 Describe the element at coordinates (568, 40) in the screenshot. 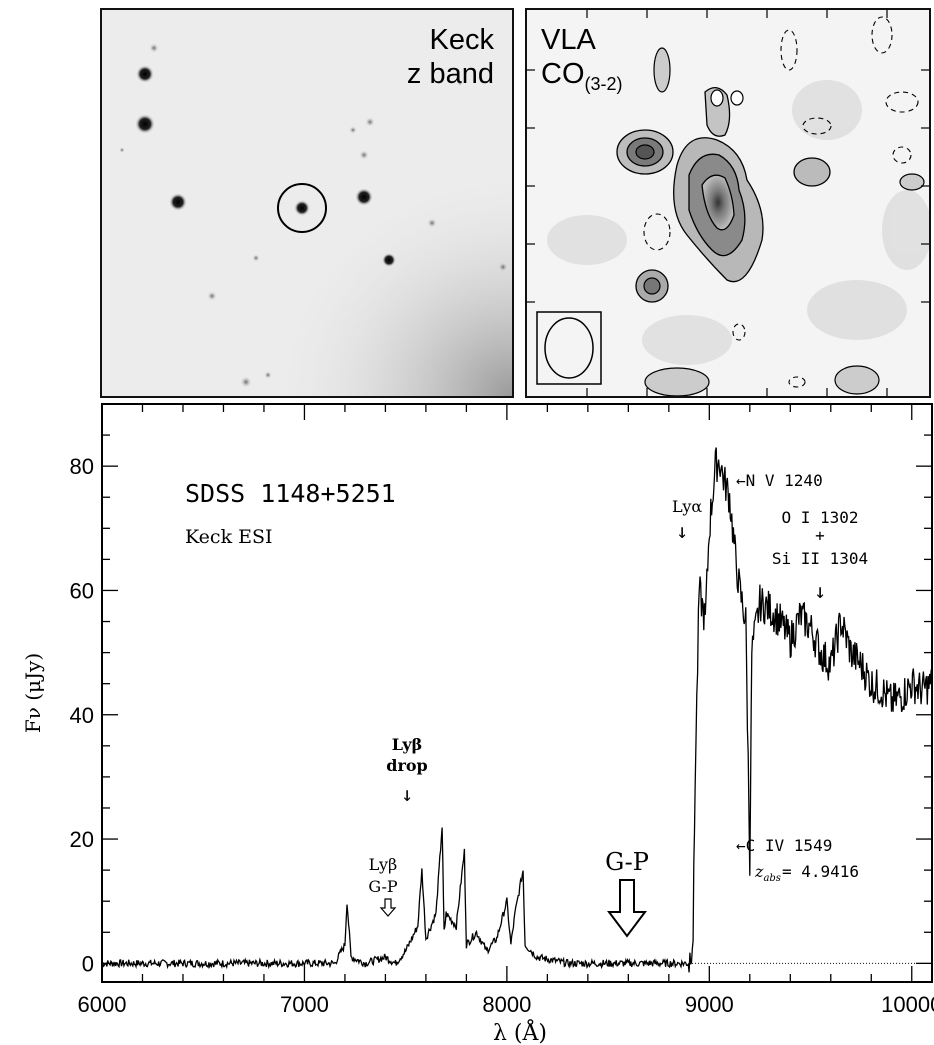

I see `vla-label: VLA` at that location.